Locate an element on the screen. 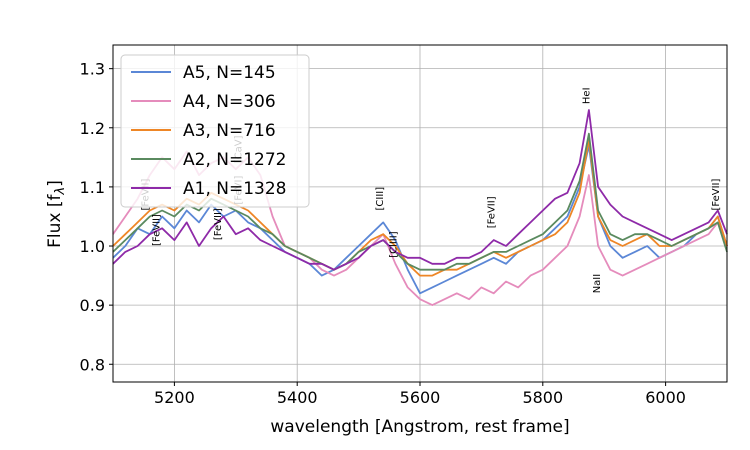 The image size is (750, 450). y-tick-label: 0.9 is located at coordinates (92, 305).